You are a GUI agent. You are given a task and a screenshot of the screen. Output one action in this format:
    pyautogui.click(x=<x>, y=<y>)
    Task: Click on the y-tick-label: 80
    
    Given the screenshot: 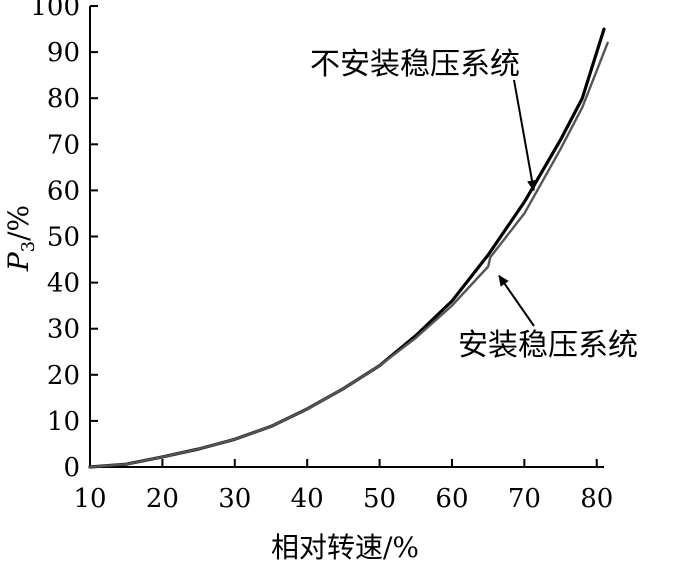 What is the action you would take?
    pyautogui.click(x=63, y=99)
    